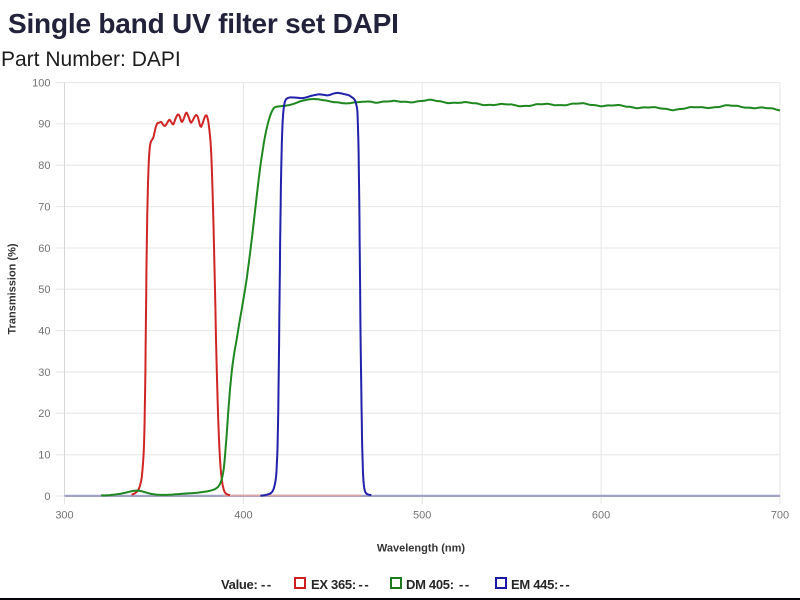 This screenshot has height=600, width=800. Describe the element at coordinates (780, 515) in the screenshot. I see `svg-text: 700` at that location.